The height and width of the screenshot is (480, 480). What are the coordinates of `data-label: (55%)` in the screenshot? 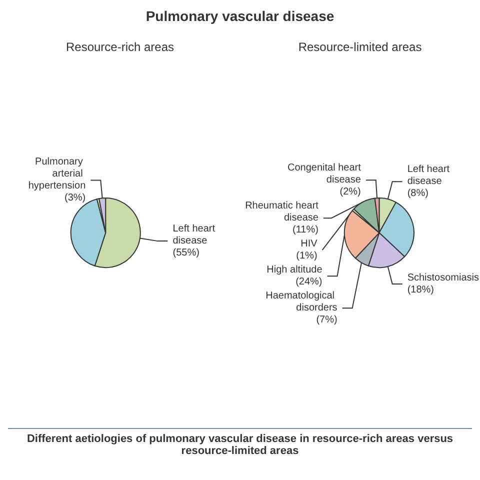 It's located at (186, 253).